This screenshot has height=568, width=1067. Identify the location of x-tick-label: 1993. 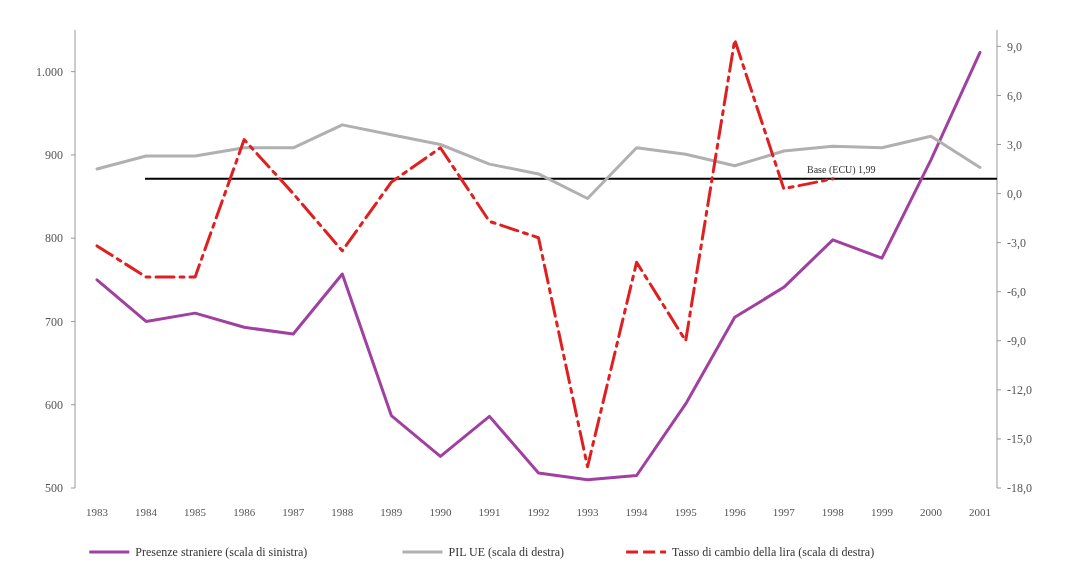
(588, 512).